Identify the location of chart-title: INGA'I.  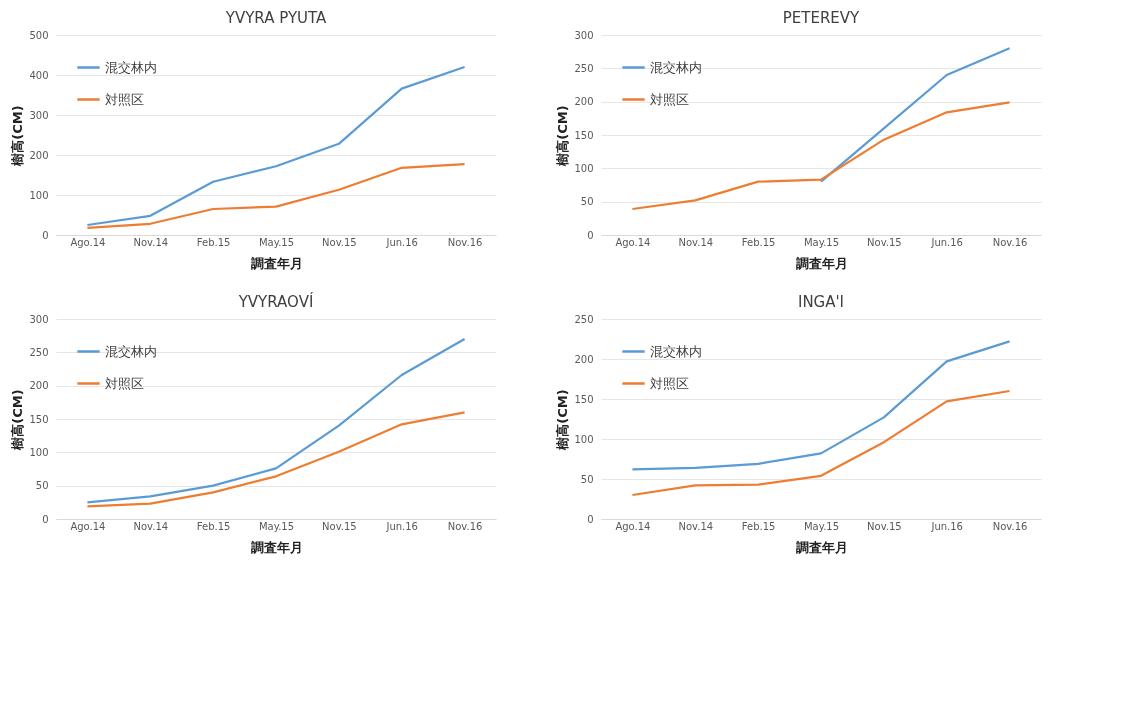
(821, 302).